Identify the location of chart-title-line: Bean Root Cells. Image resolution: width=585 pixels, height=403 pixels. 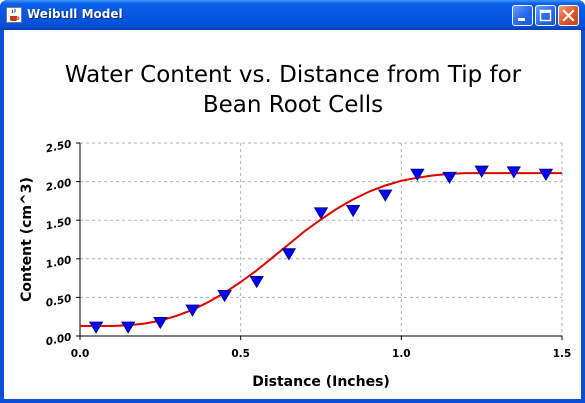
(293, 105).